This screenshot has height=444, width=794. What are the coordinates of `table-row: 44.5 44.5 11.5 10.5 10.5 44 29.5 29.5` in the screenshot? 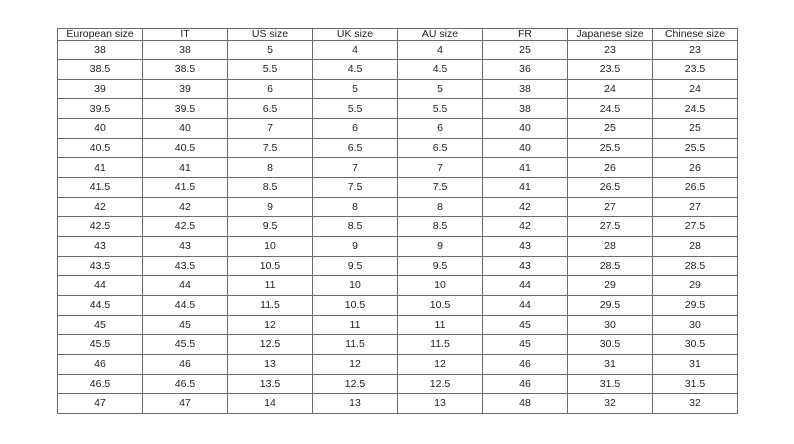 It's located at (397, 305).